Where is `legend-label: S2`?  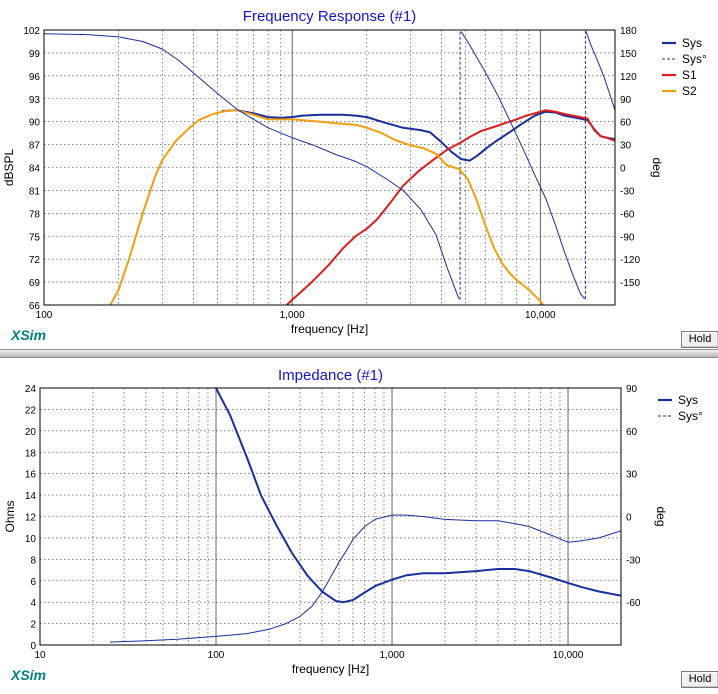
legend-label: S2 is located at coordinates (689, 91).